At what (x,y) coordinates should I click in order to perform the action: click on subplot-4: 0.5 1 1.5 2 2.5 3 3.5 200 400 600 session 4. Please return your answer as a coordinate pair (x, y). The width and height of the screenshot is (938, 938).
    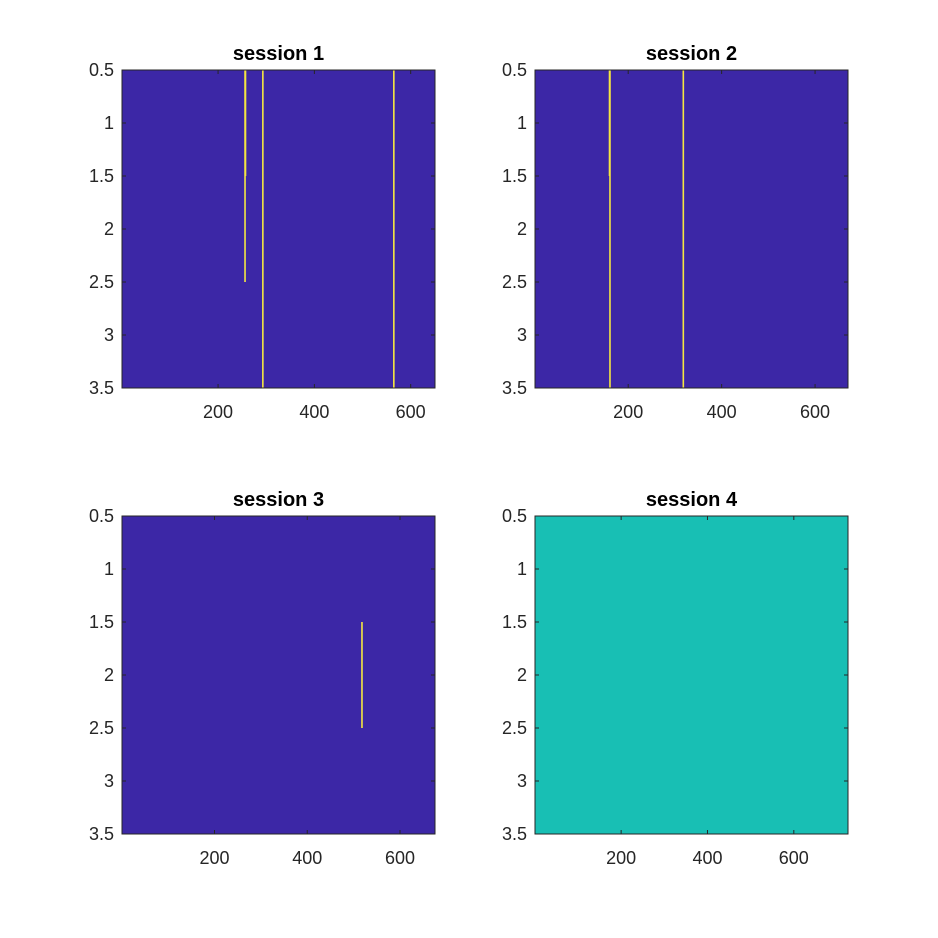
    Looking at the image, I should click on (675, 678).